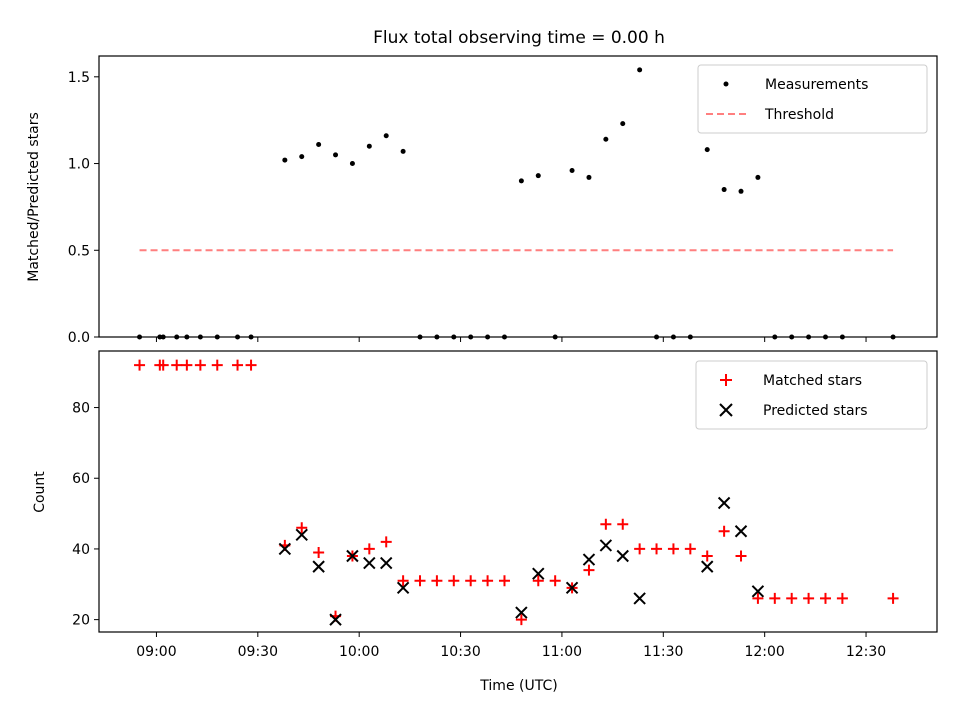  I want to click on top-y-ticks: 0.0 0.5 1.0 1.5, so click(83, 208).